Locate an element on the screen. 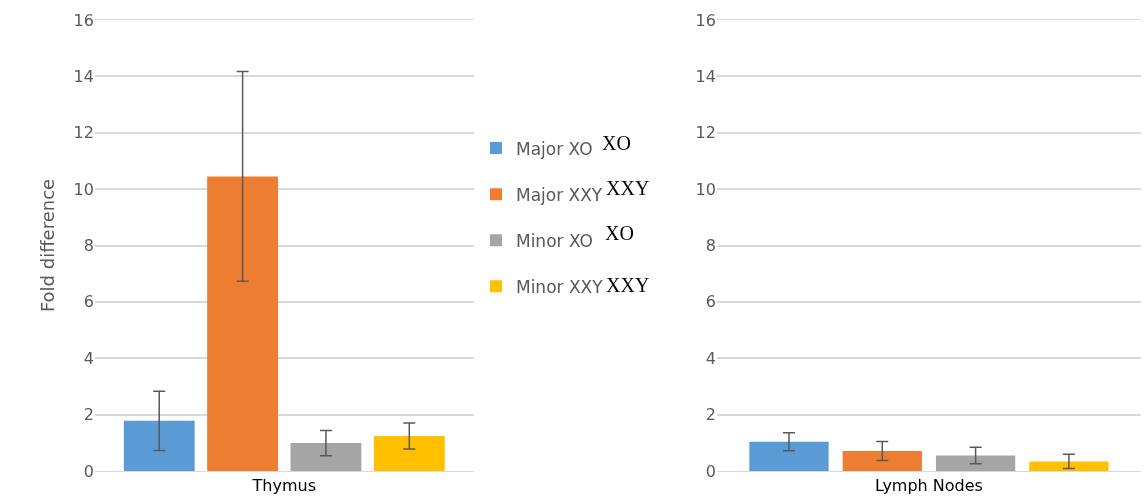  legend-label: Major XXY is located at coordinates (559, 194).